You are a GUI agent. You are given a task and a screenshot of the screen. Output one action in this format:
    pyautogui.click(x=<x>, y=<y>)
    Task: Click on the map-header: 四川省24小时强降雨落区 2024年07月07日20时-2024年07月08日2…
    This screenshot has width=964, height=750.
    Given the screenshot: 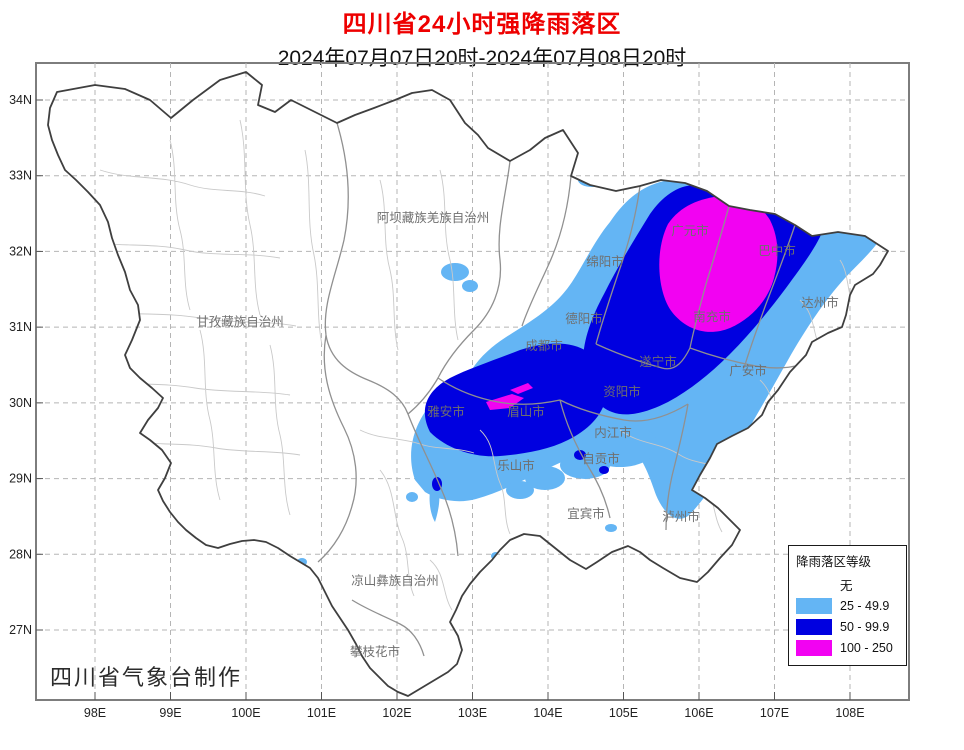 What is the action you would take?
    pyautogui.click(x=482, y=36)
    